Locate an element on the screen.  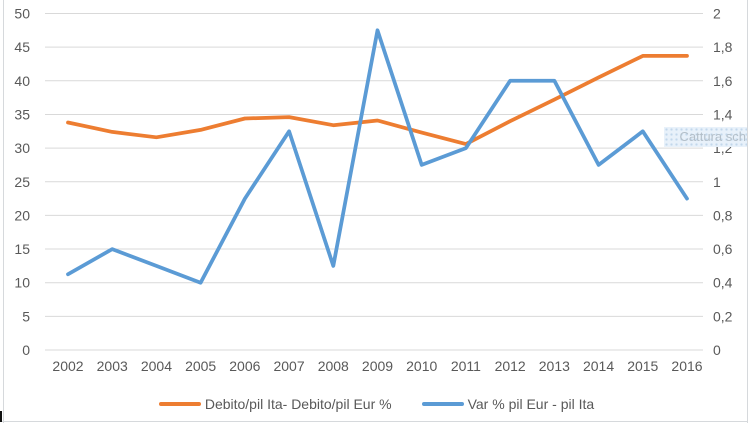
svg-text: 35 is located at coordinates (22, 114).